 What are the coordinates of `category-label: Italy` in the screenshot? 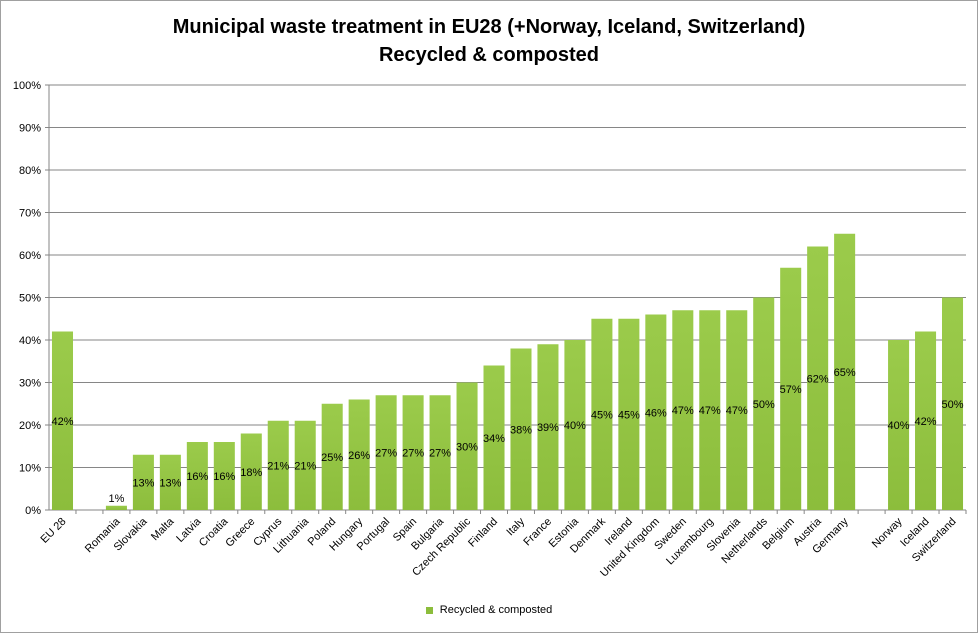 It's located at (515, 526).